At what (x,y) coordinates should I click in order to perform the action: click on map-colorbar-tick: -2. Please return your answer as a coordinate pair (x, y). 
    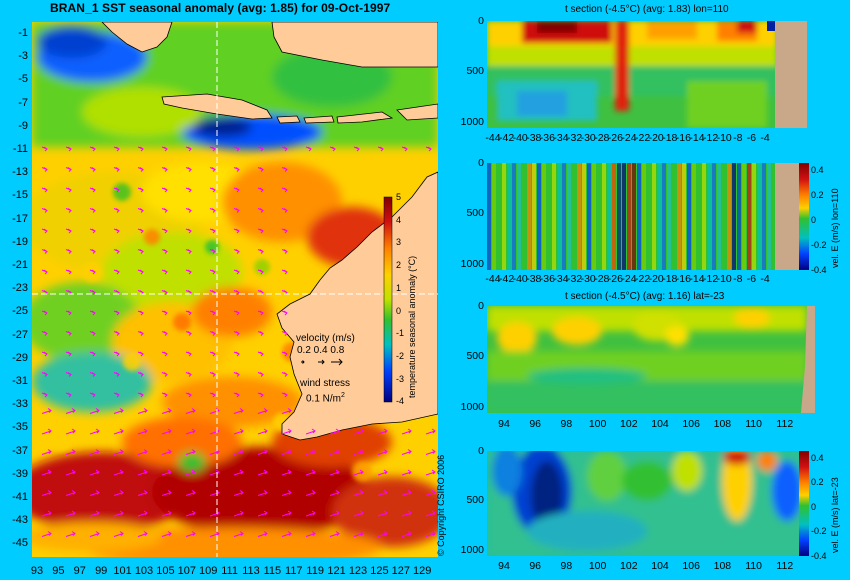
    Looking at the image, I should click on (400, 355).